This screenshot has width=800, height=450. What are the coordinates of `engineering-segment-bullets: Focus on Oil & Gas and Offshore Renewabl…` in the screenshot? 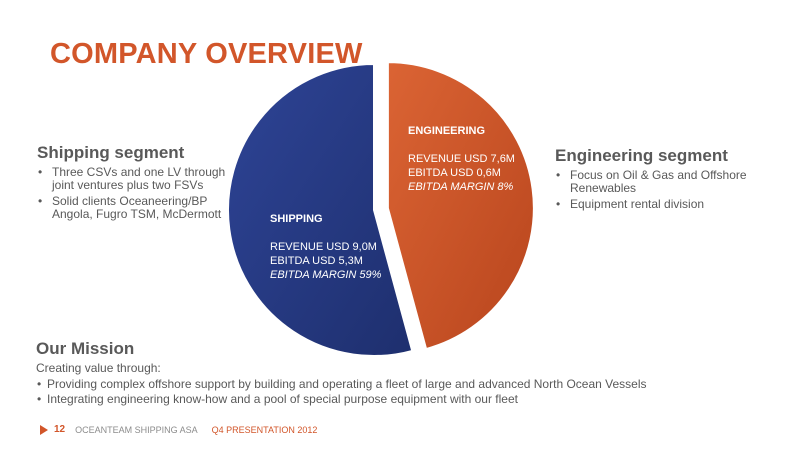 It's located at (675, 190).